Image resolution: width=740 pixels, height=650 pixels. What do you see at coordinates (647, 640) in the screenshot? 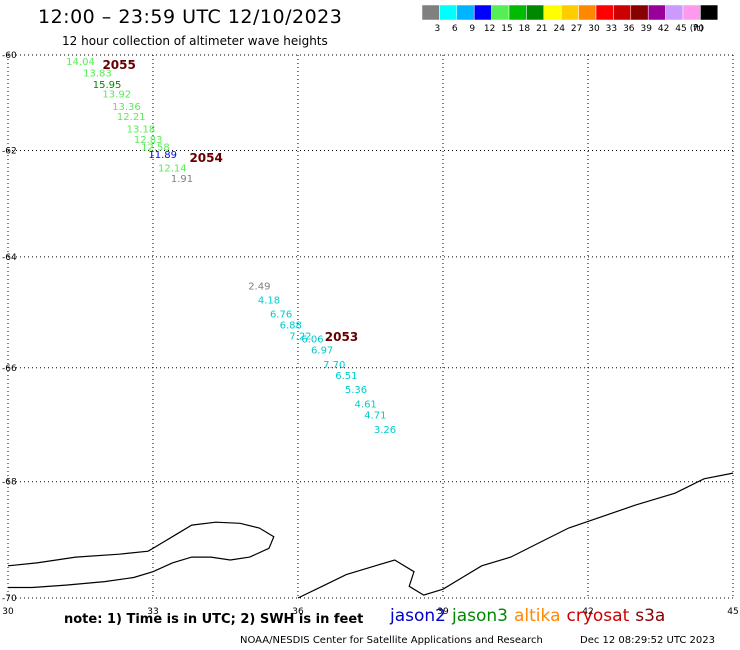
I see `generated-timestamp: Dec 12 08:29:52 UTC 2023` at bounding box center [647, 640].